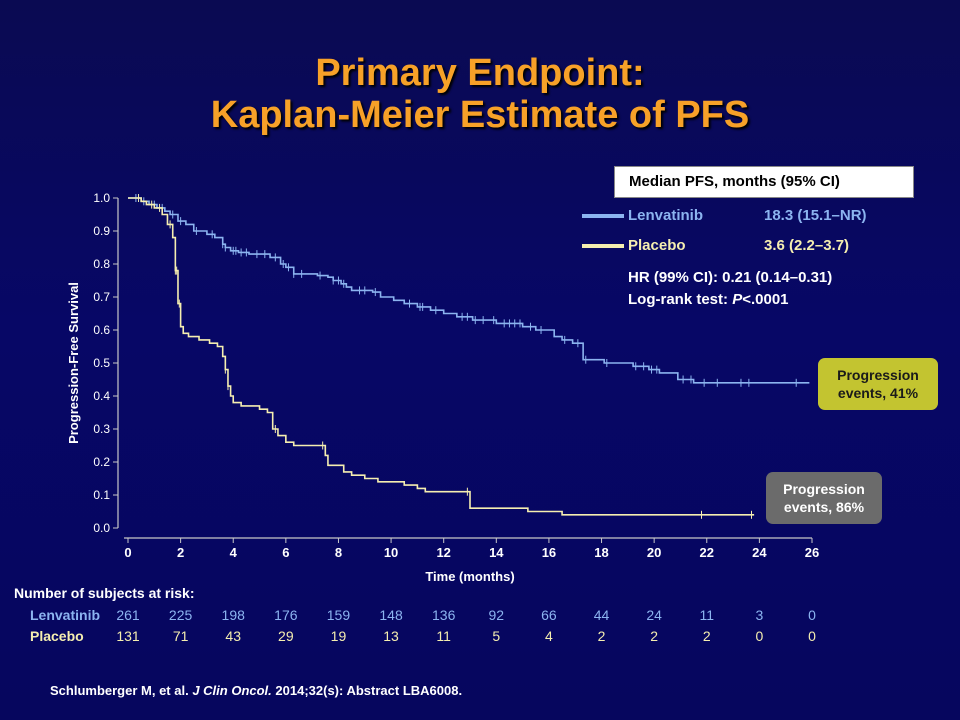 The height and width of the screenshot is (720, 960). What do you see at coordinates (480, 115) in the screenshot?
I see `title-line-2: Kaplan-Meier Estimate of PFS` at bounding box center [480, 115].